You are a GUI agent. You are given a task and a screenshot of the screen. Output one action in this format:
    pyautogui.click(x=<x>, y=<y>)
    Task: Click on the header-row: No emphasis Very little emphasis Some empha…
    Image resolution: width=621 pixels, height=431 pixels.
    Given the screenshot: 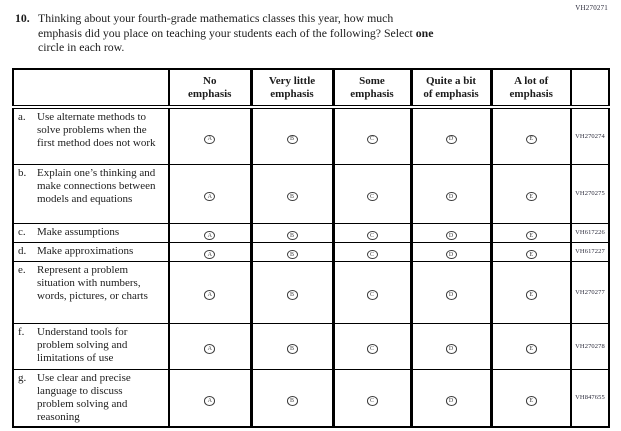 What is the action you would take?
    pyautogui.click(x=311, y=88)
    